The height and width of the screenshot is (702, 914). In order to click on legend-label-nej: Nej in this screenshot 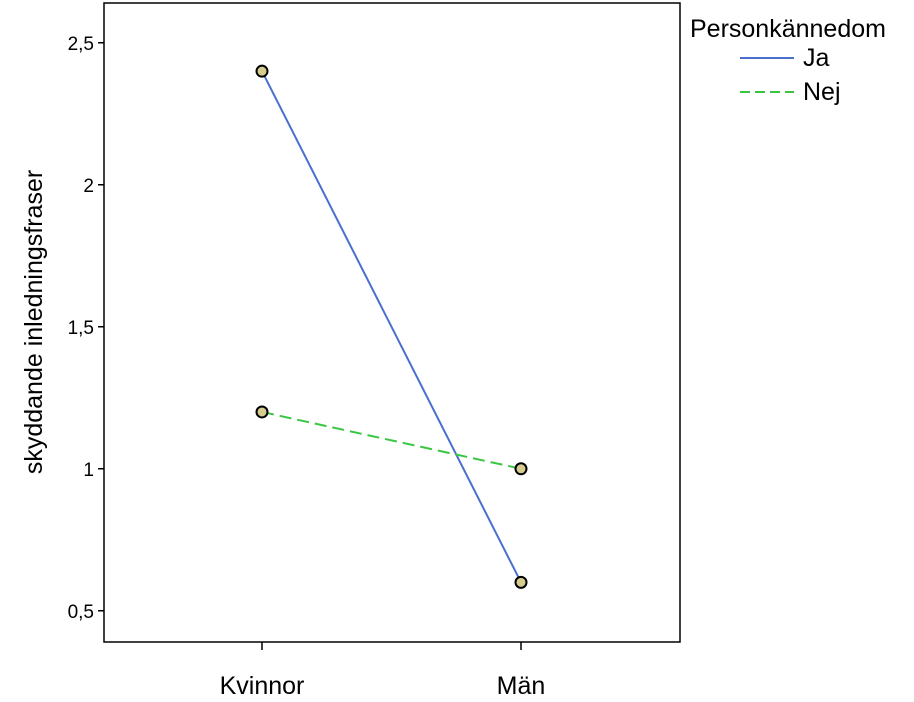, I will do `click(822, 92)`.